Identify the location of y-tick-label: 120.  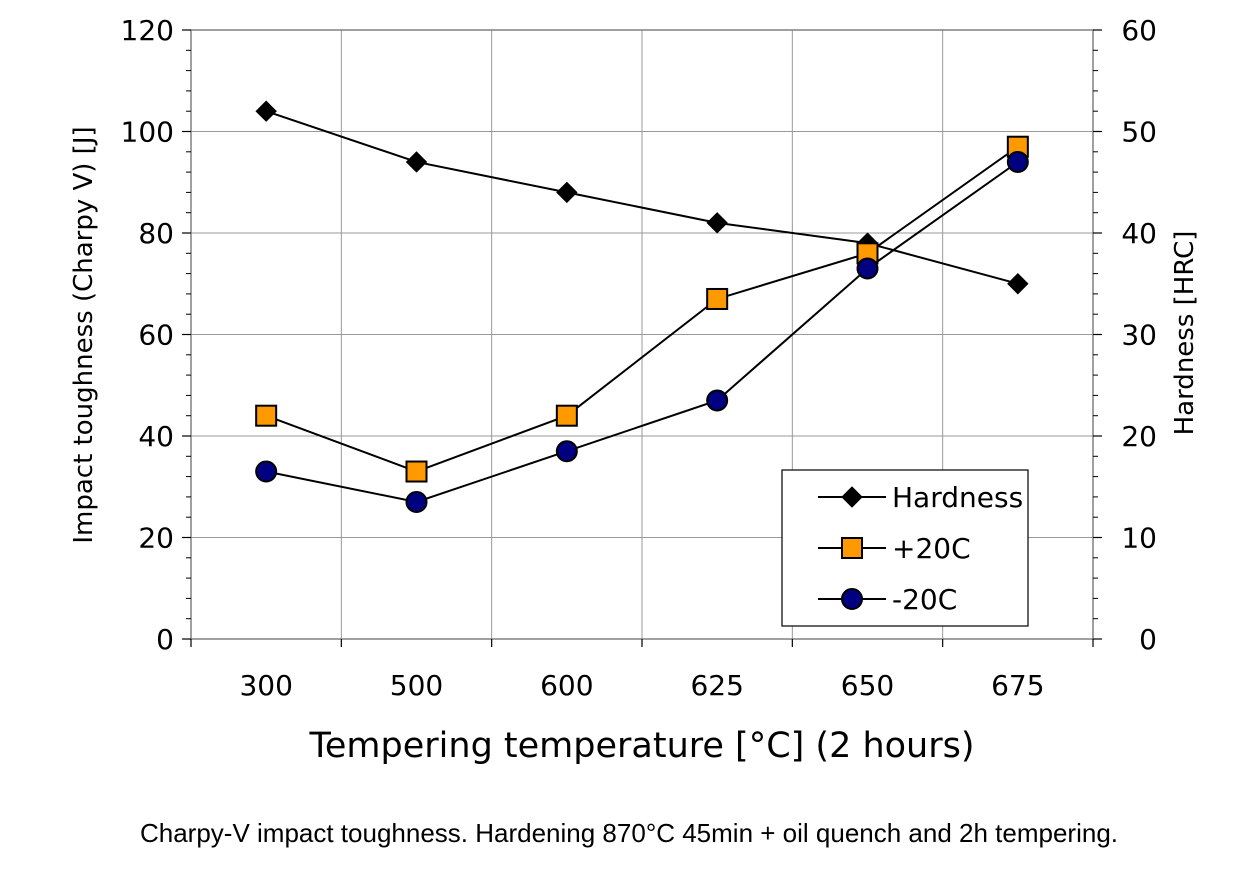
(147, 30).